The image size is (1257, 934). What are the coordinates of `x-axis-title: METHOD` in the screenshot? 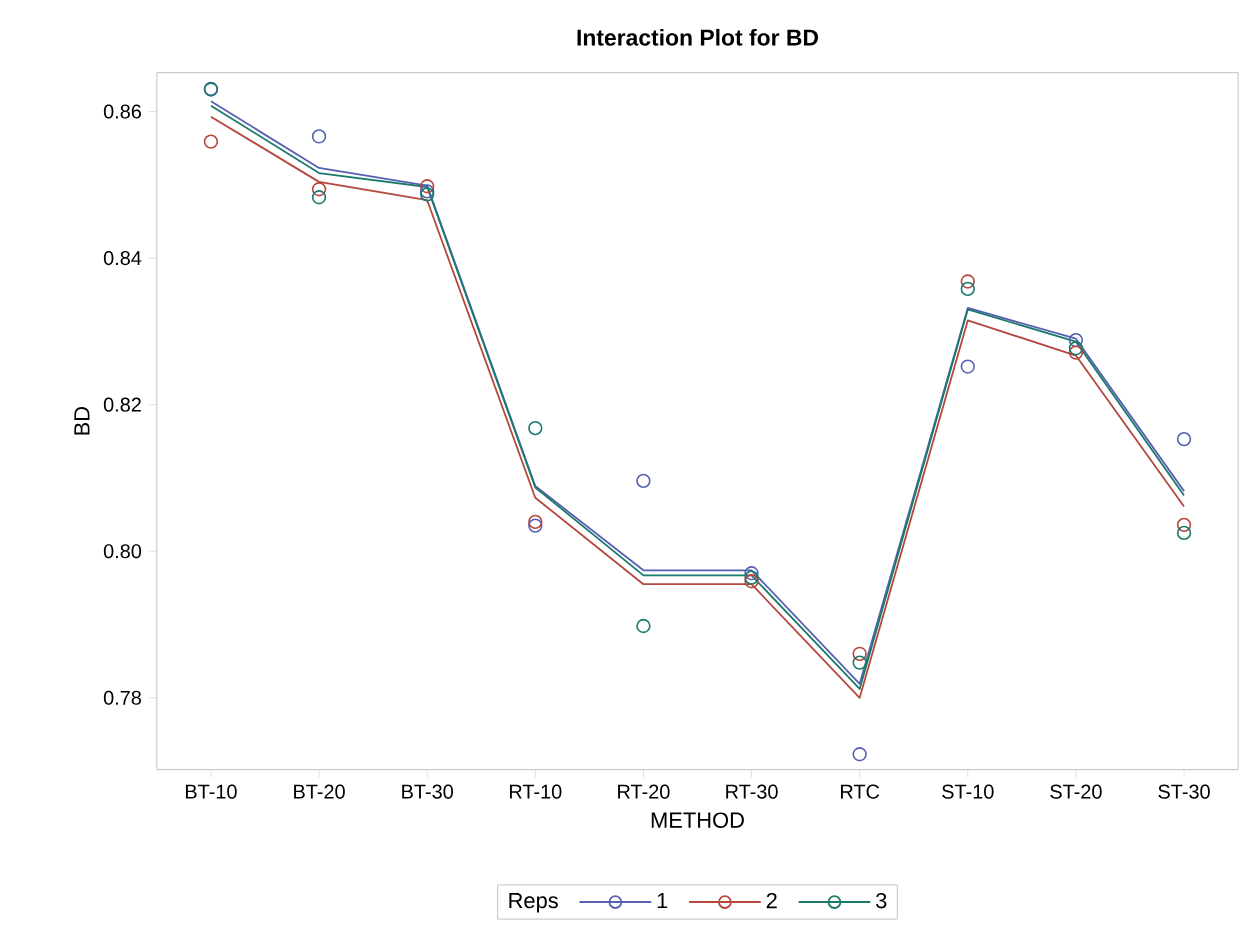 It's located at (697, 820).